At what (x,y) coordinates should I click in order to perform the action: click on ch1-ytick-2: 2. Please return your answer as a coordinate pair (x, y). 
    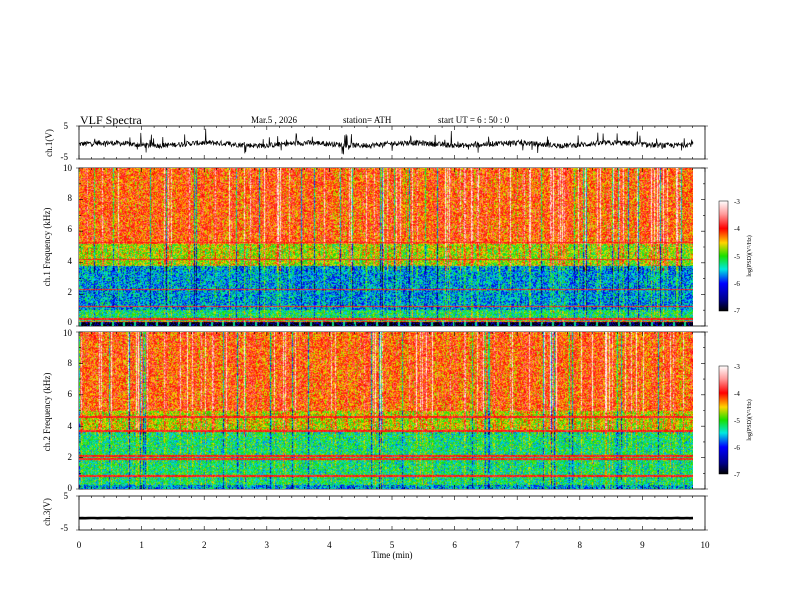
    Looking at the image, I should click on (70, 292).